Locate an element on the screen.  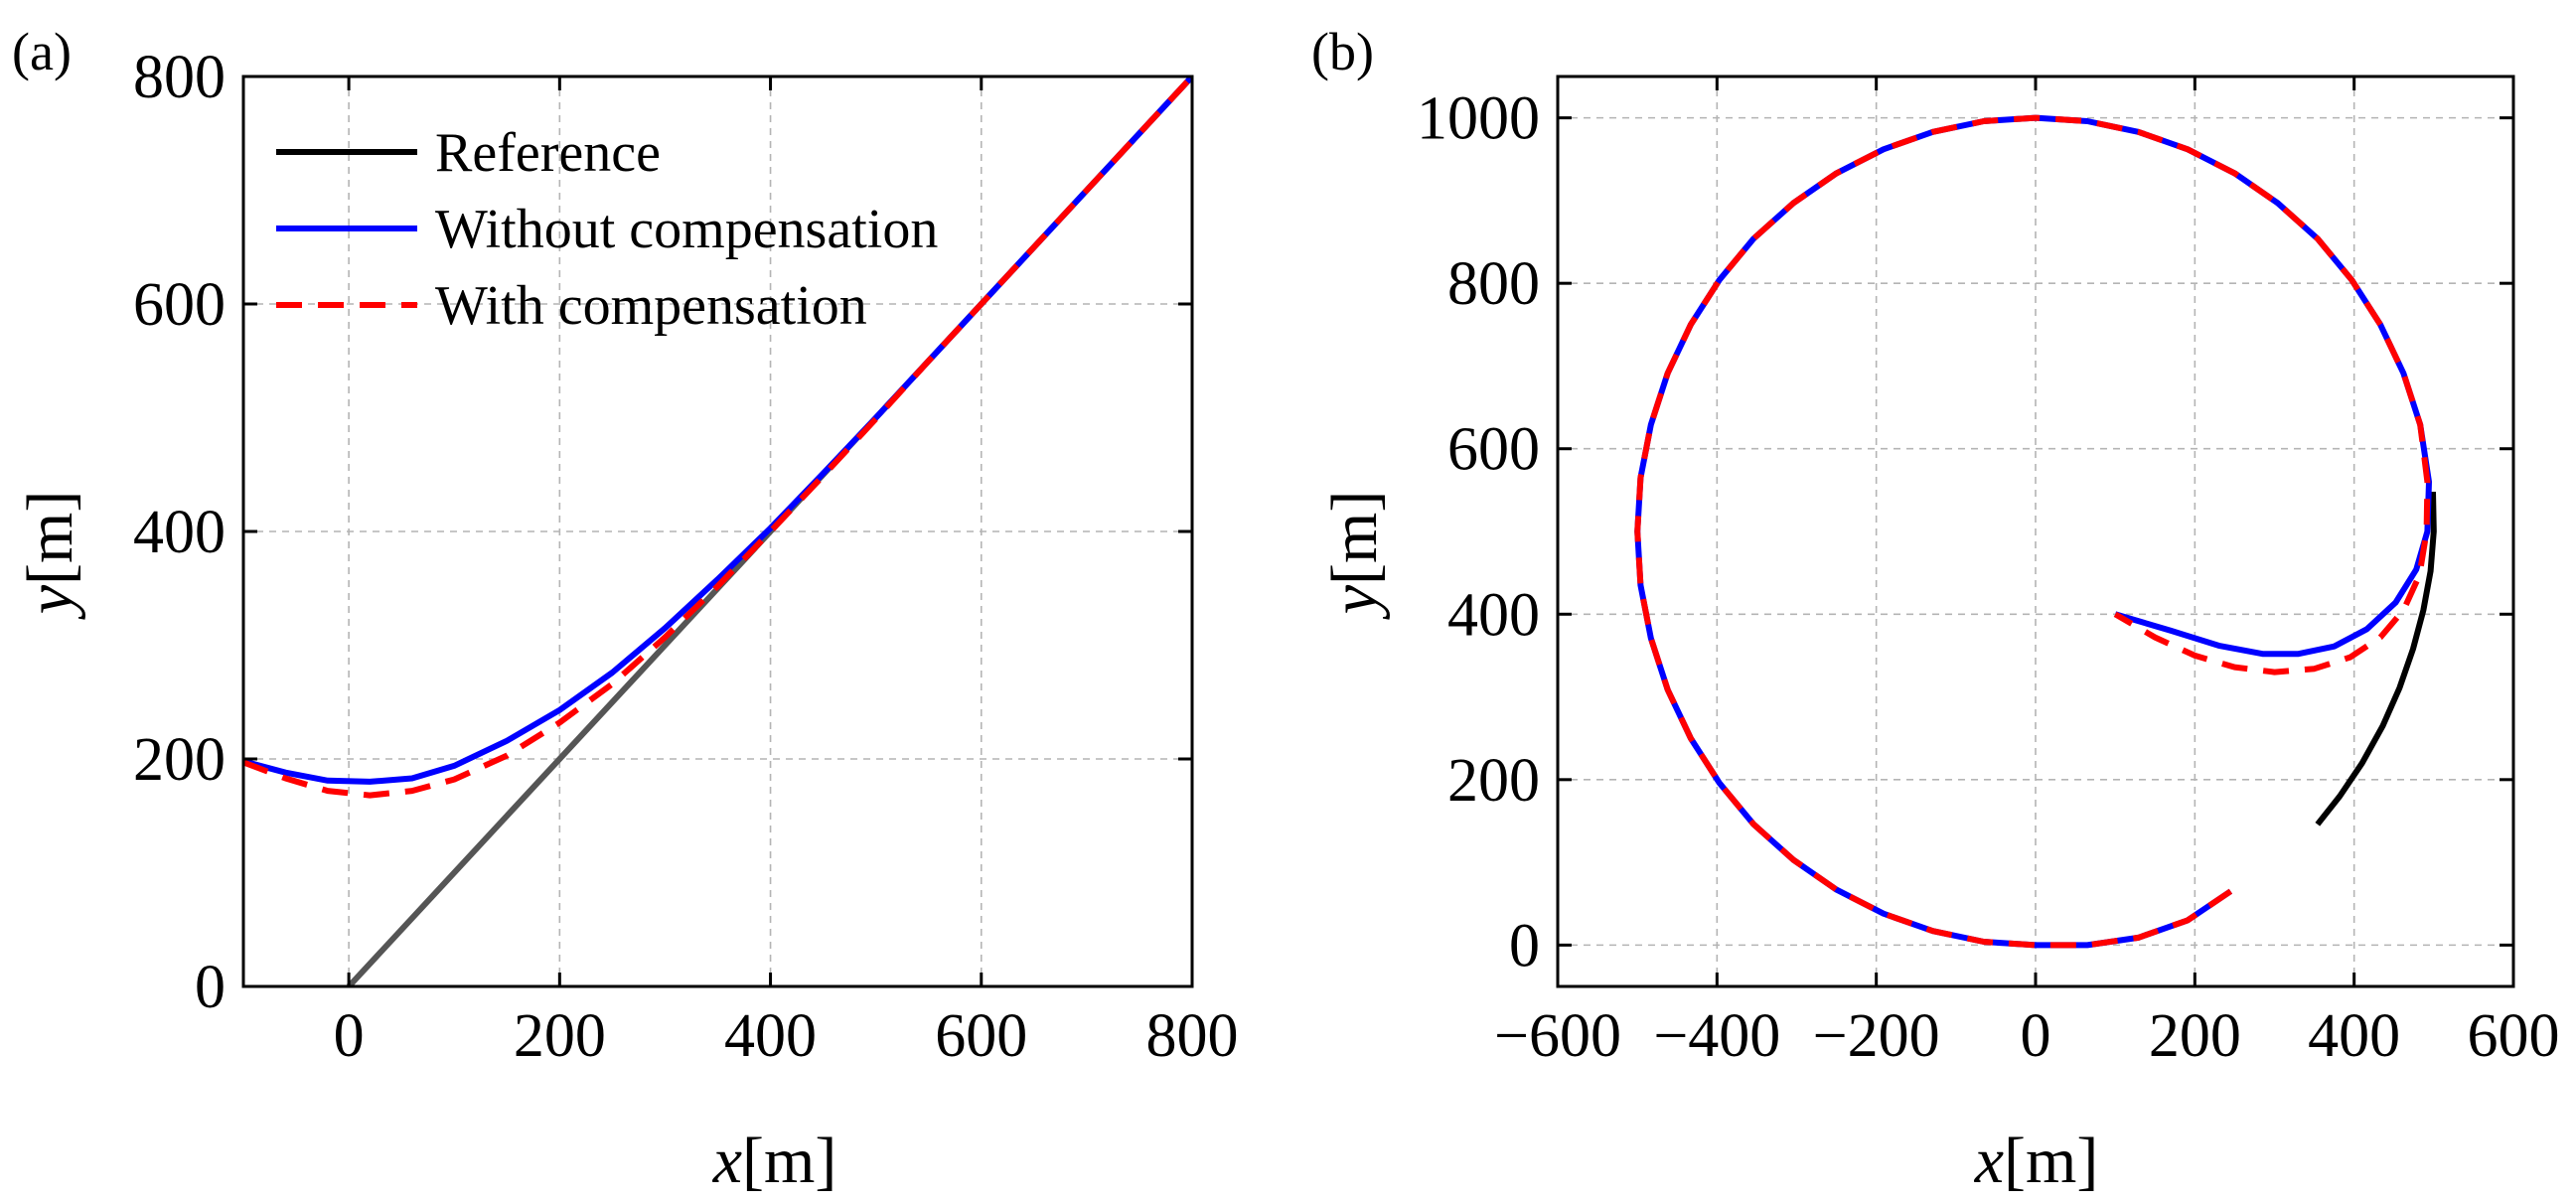
panel-b-xtick-label: 600 is located at coordinates (2514, 1036).